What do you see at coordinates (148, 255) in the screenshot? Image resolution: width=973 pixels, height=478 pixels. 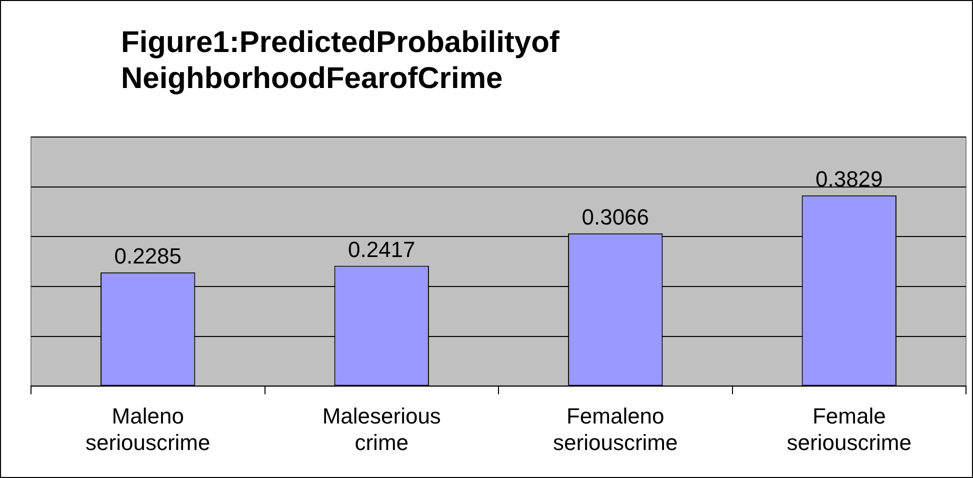 I see `data-label: 0.2285` at bounding box center [148, 255].